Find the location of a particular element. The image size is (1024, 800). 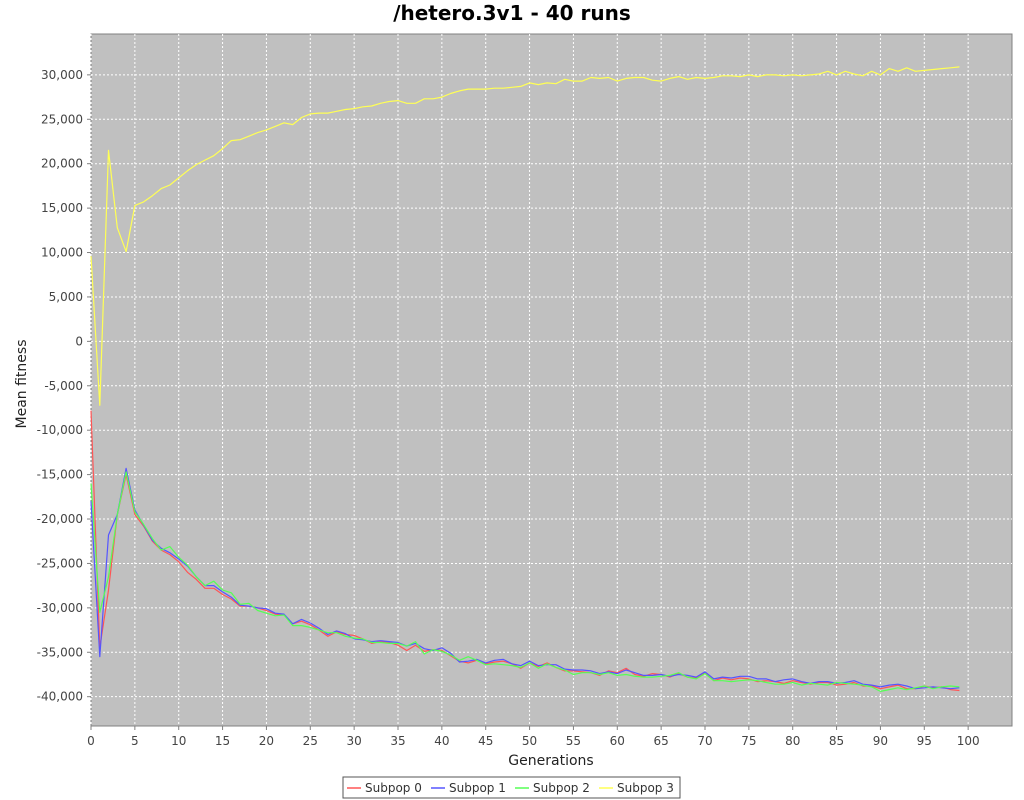

y-tick-label: 25,000 is located at coordinates (62, 119).